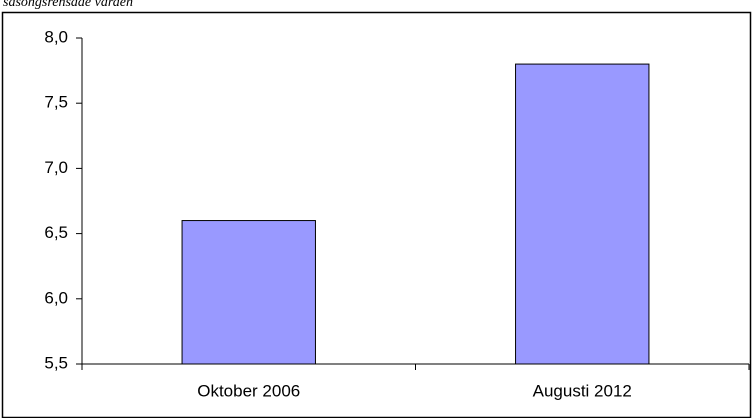 The width and height of the screenshot is (753, 418). Describe the element at coordinates (56, 36) in the screenshot. I see `y-tick-label: 8,0` at that location.